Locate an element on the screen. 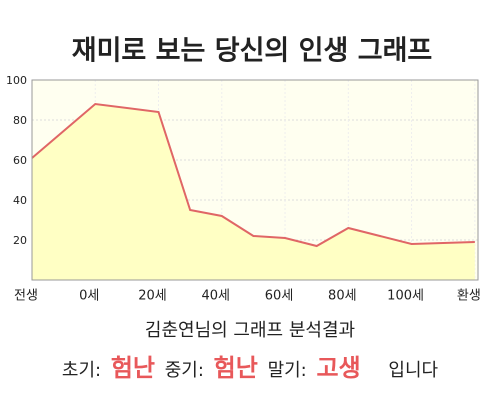 This screenshot has height=400, width=500. x-tick-label: 60세 is located at coordinates (279, 296).